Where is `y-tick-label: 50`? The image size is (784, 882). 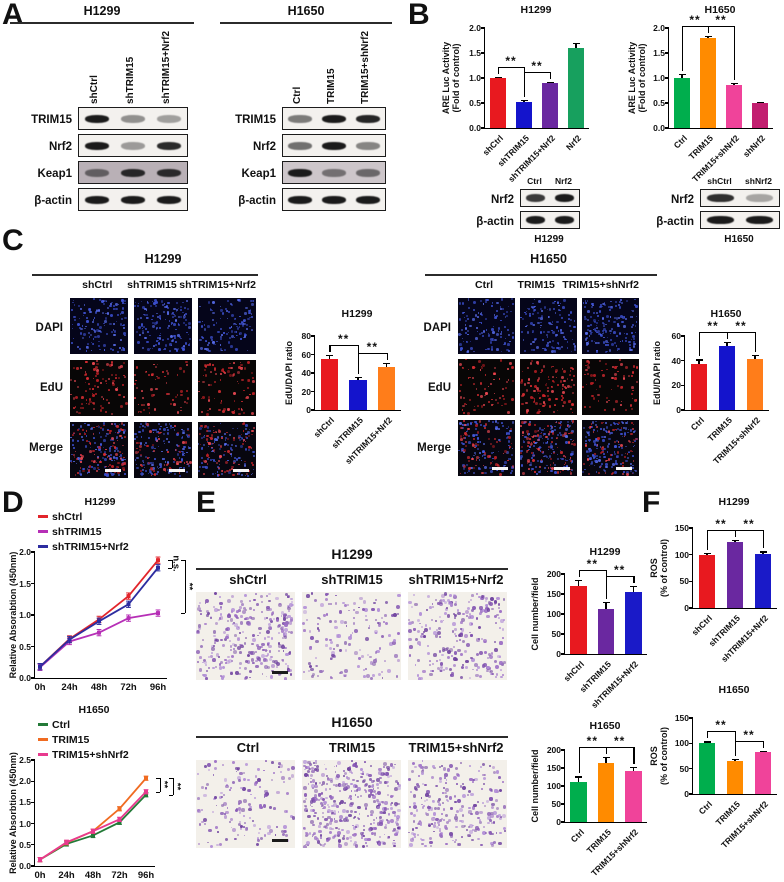
y-tick-label: 50 is located at coordinates (684, 768).